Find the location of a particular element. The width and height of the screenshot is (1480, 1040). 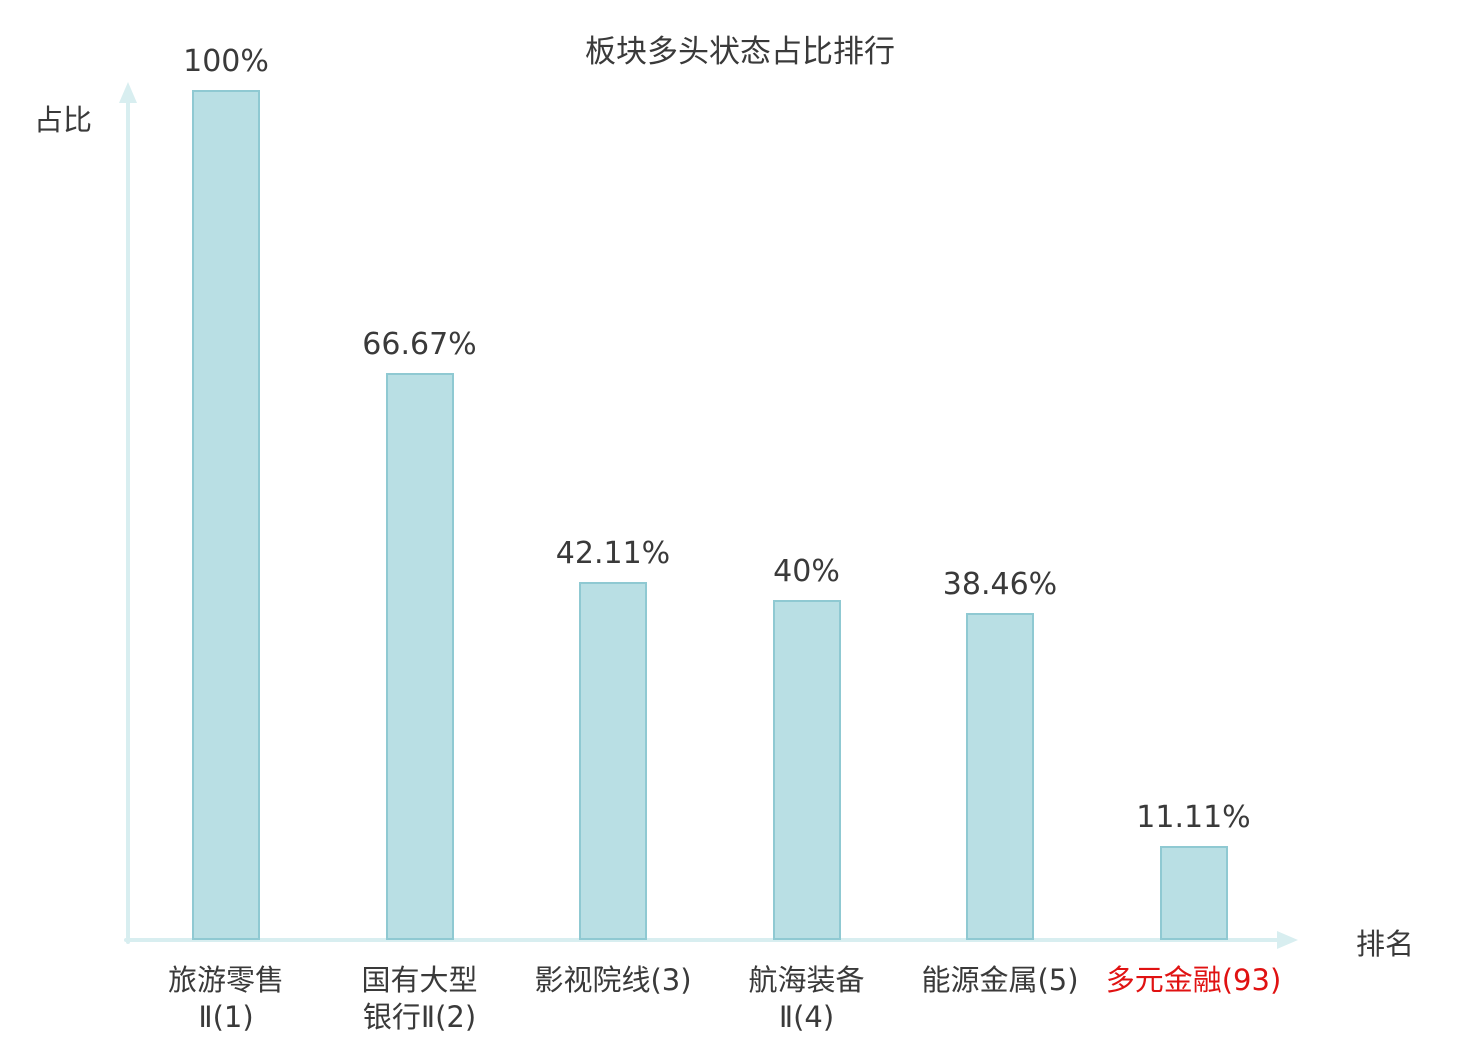

bar-category-label: 航海装备 Ⅱ(4) is located at coordinates (806, 998).